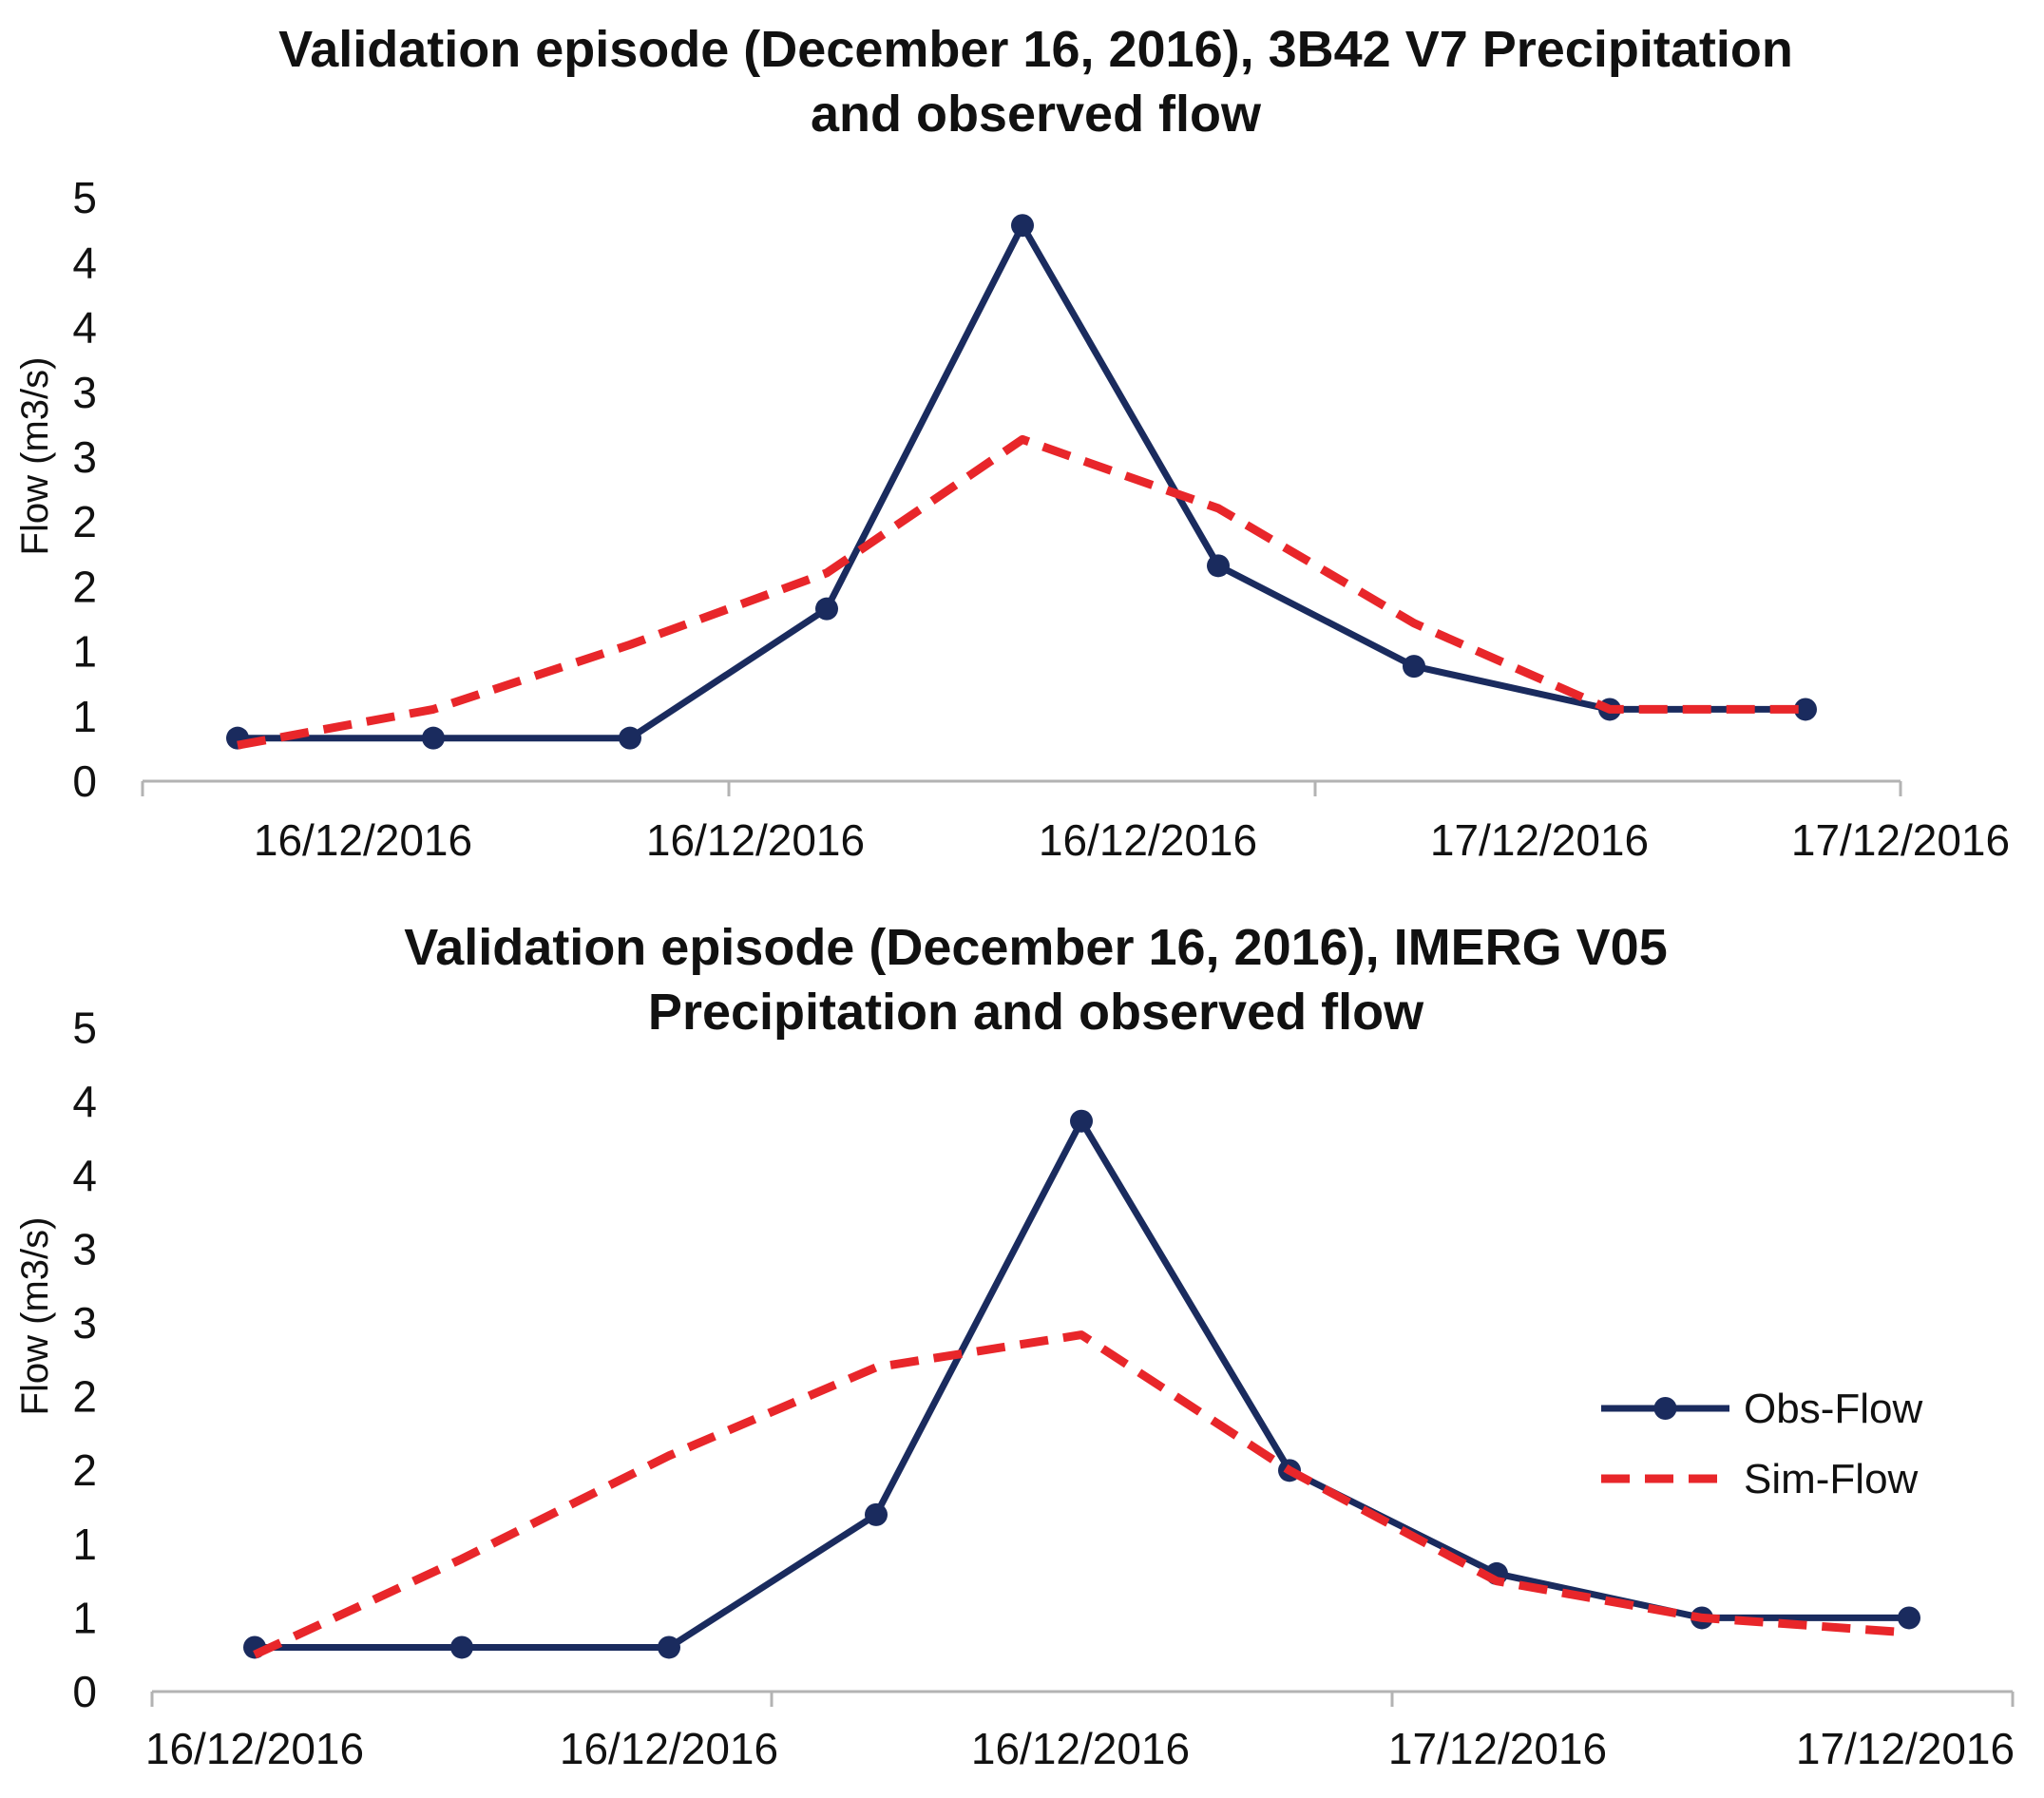 The height and width of the screenshot is (1798, 2044). I want to click on legend-obs-flow-label: Obs-Flow, so click(1833, 1409).